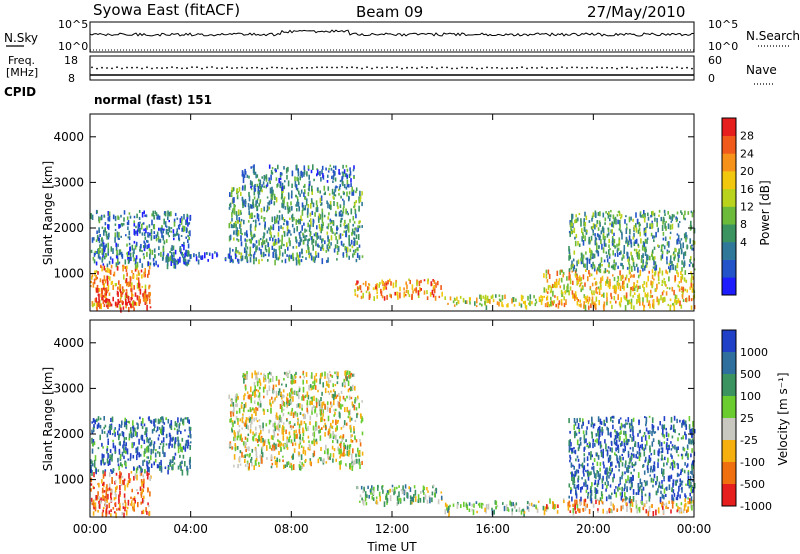 This screenshot has width=800, height=554. I want to click on power-y-tick-label: 3000, so click(68, 182).